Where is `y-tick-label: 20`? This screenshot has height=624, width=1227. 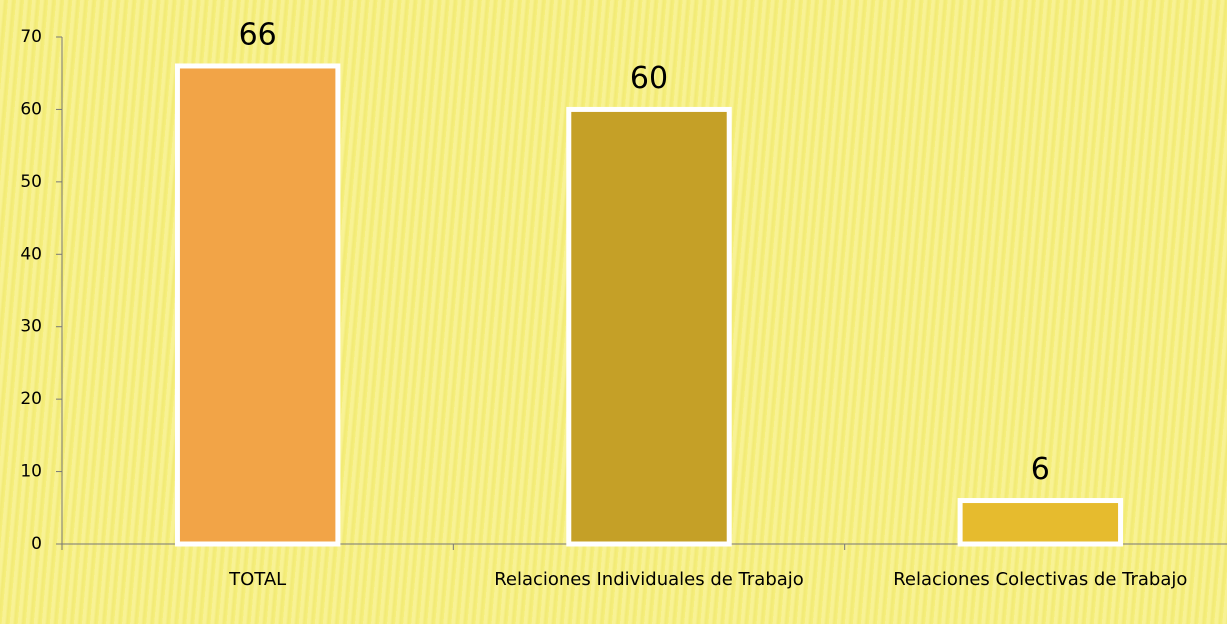 y-tick-label: 20 is located at coordinates (31, 399).